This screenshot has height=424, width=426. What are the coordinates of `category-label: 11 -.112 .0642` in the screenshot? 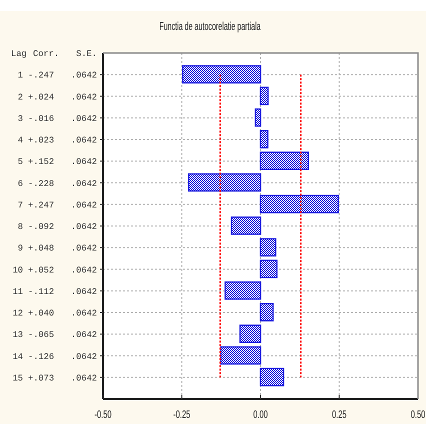 It's located at (54, 291).